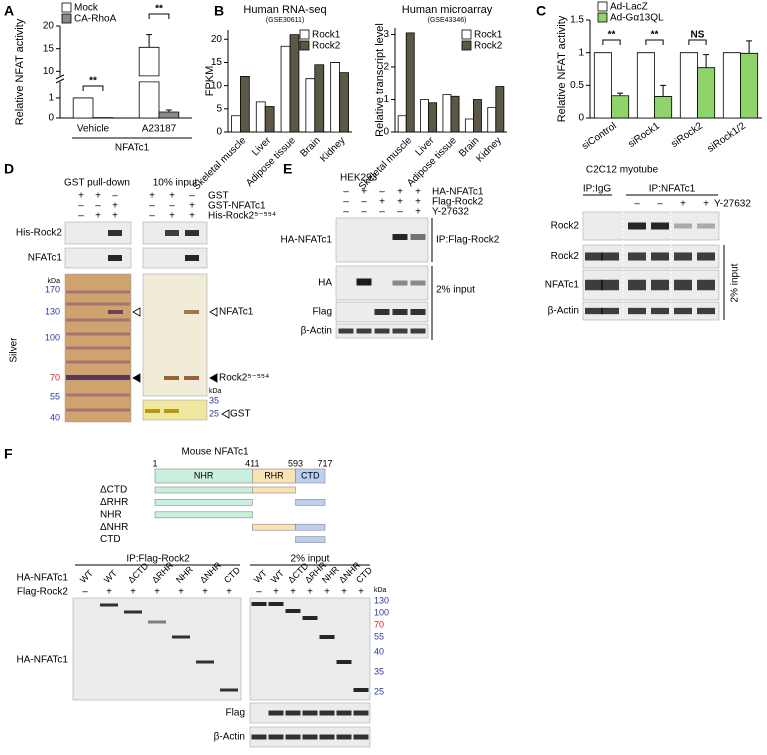 This screenshot has height=755, width=767. I want to click on blot-label: HA-NFATc1, so click(307, 240).